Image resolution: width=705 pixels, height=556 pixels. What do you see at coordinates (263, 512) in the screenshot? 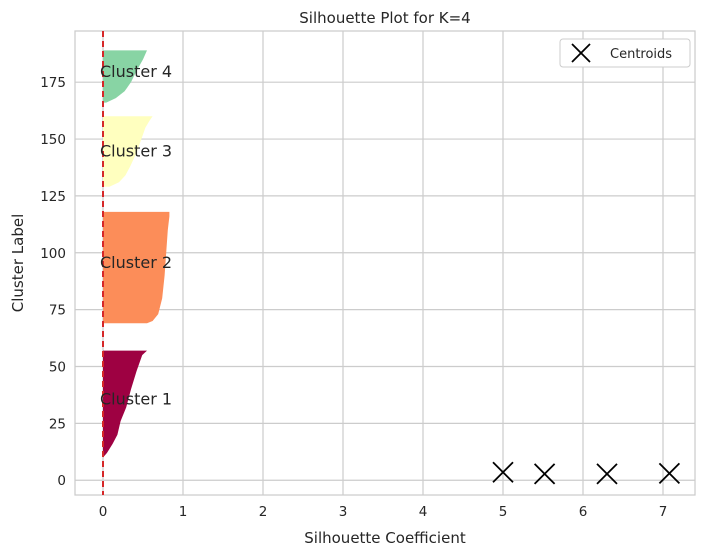
I see `x-tick-label: 2` at bounding box center [263, 512].